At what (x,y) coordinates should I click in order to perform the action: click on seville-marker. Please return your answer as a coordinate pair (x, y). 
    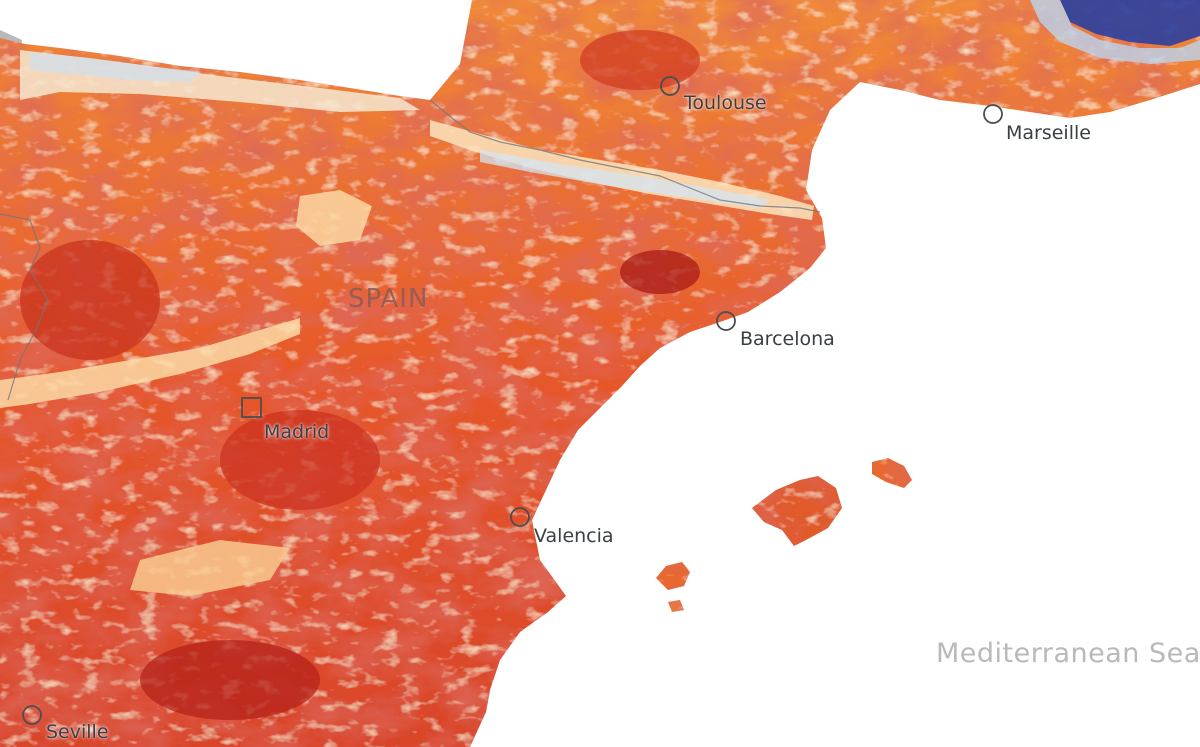
    Looking at the image, I should click on (32, 715).